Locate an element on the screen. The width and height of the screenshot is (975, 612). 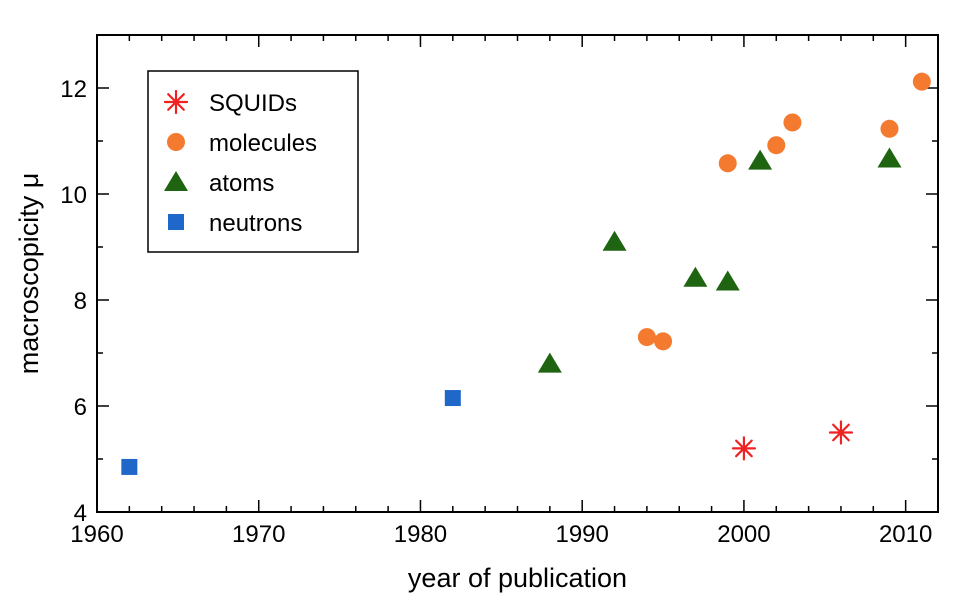
legend-label-molecules: molecules is located at coordinates (263, 143).